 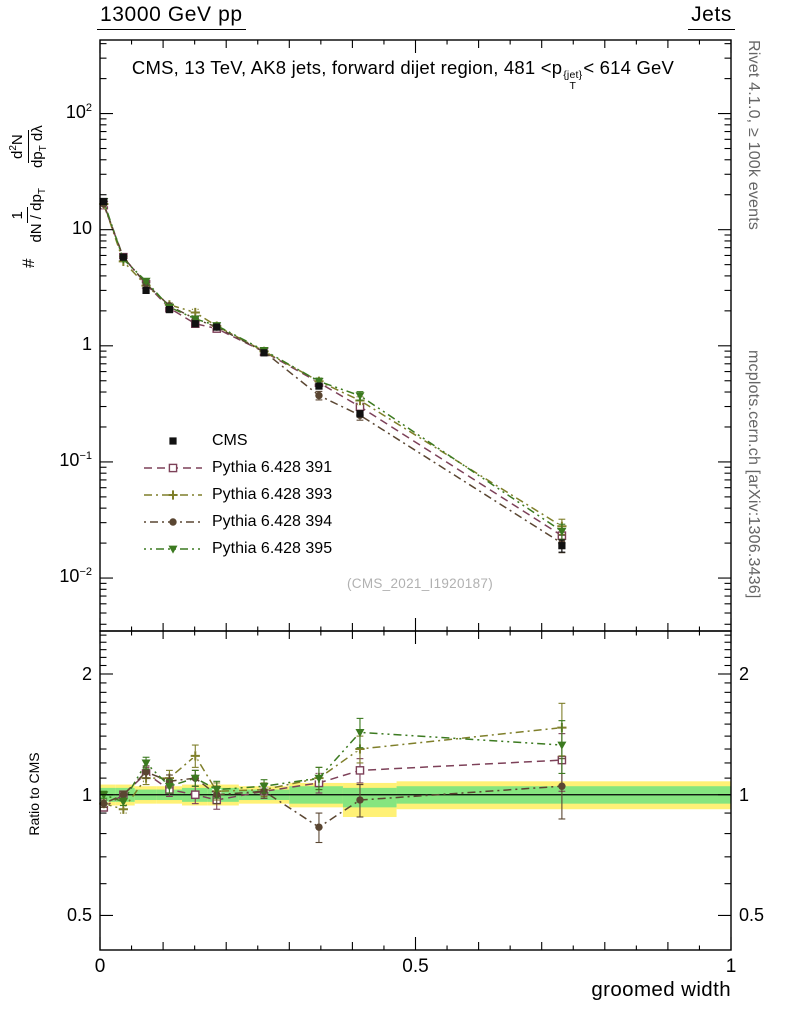 I want to click on beam-energy-label: 13000 GeV pp, so click(x=171, y=16).